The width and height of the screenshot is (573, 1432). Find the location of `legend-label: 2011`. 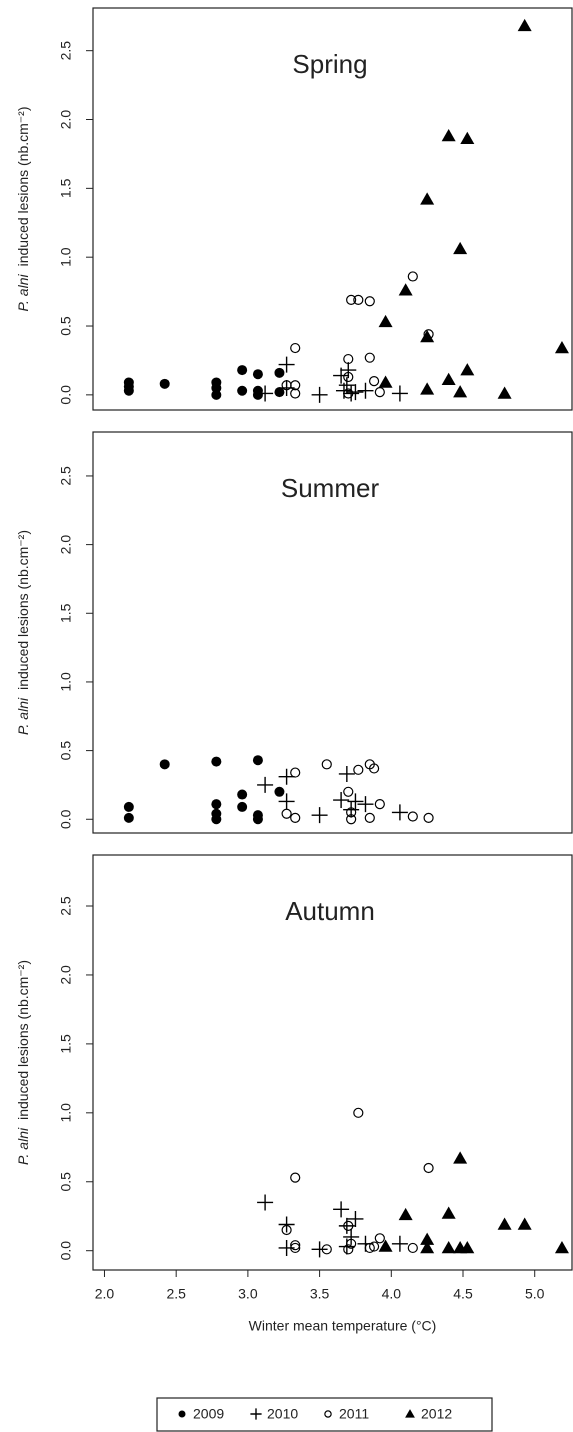

legend-label: 2011 is located at coordinates (354, 1414).